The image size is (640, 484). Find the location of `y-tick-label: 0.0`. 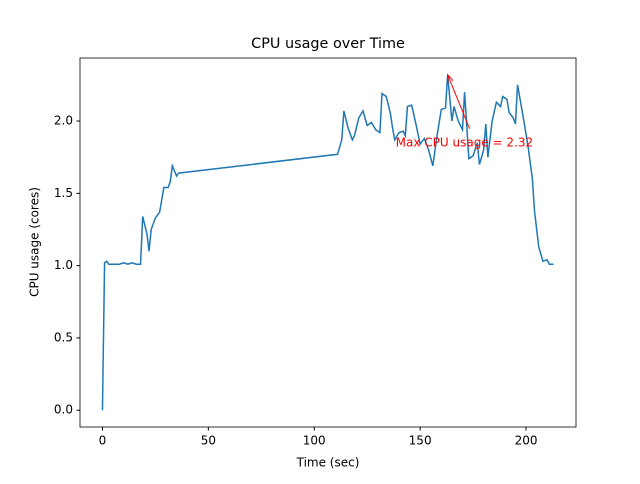

y-tick-label: 0.0 is located at coordinates (63, 410).